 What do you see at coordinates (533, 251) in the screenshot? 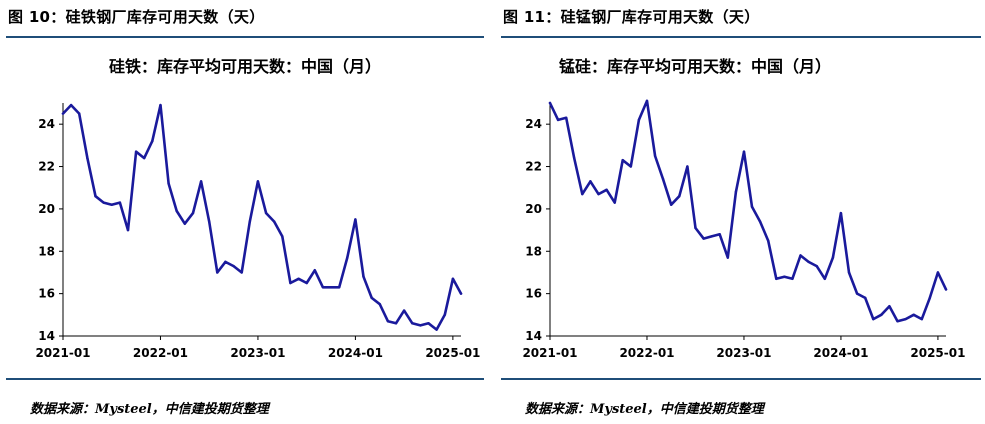
I see `y-tick-label: 18` at bounding box center [533, 251].